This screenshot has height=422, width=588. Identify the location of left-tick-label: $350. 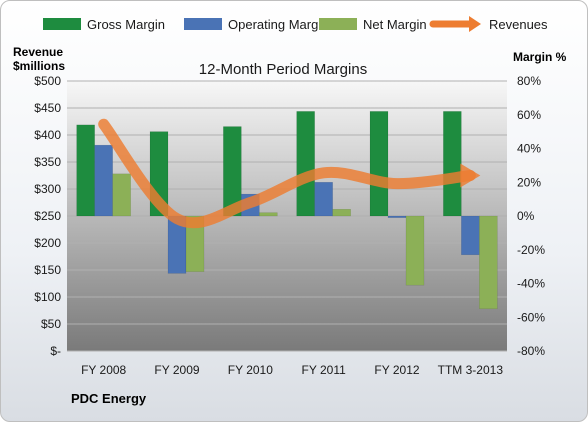
(47, 162).